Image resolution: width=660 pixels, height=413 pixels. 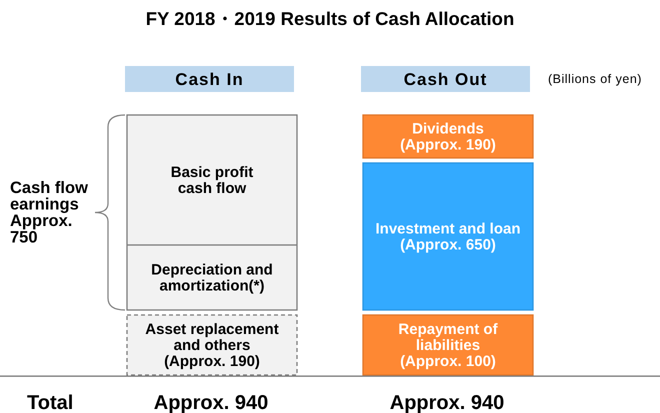 What do you see at coordinates (212, 180) in the screenshot?
I see `text: Basic profit cash flow` at bounding box center [212, 180].